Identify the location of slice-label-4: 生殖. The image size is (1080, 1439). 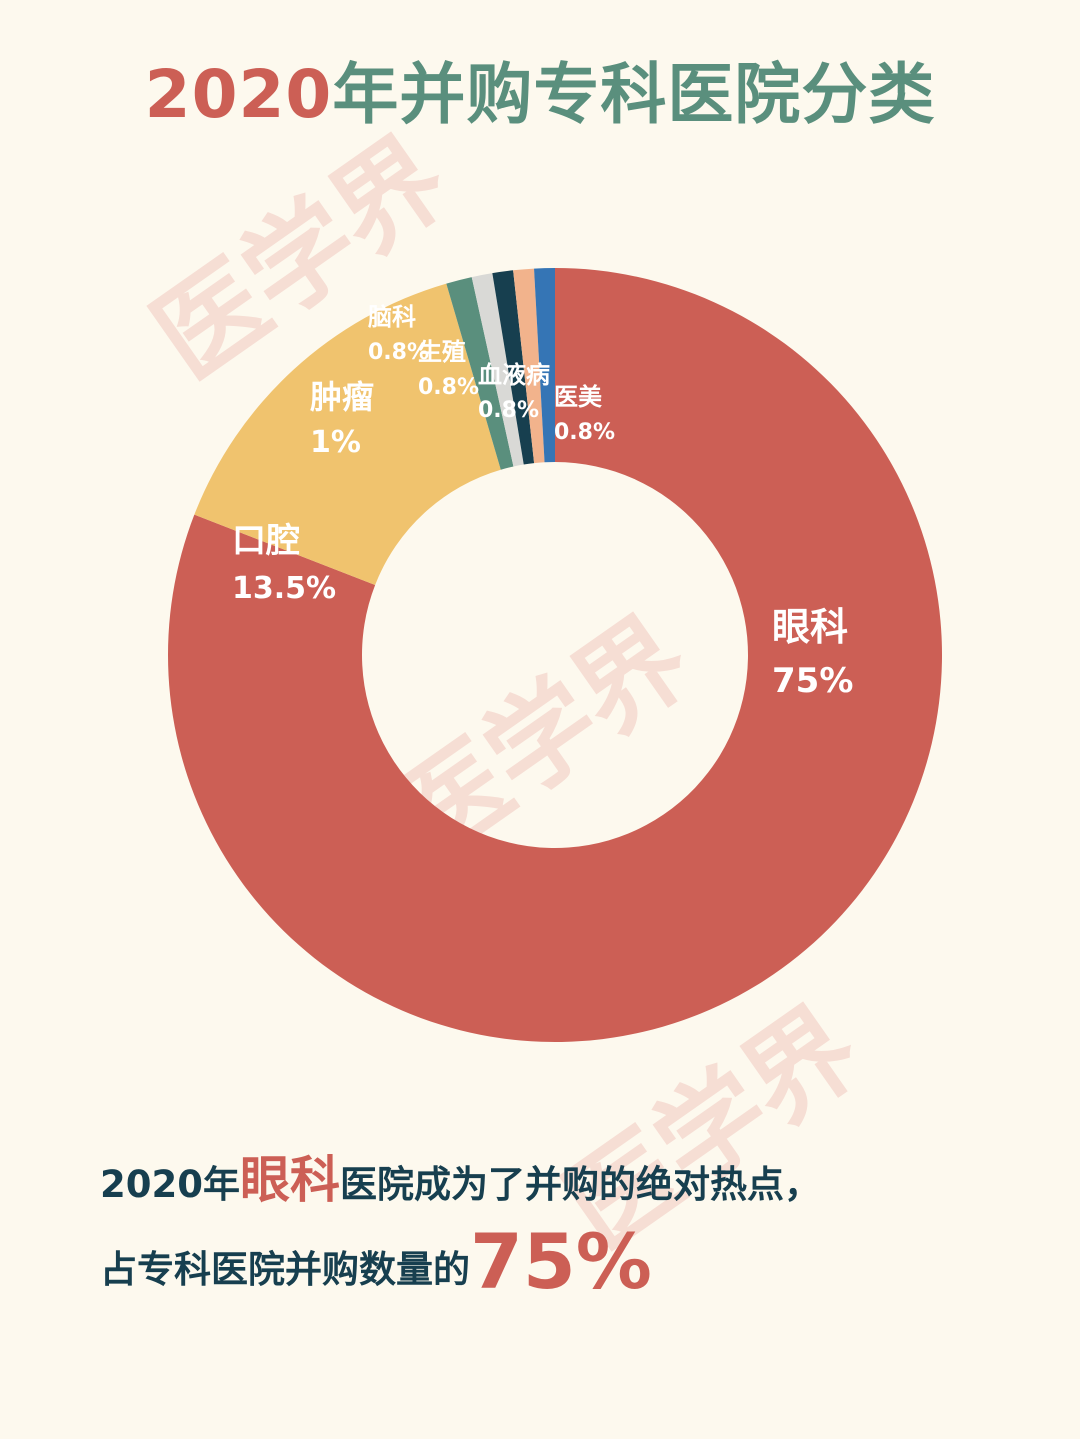
(442, 352).